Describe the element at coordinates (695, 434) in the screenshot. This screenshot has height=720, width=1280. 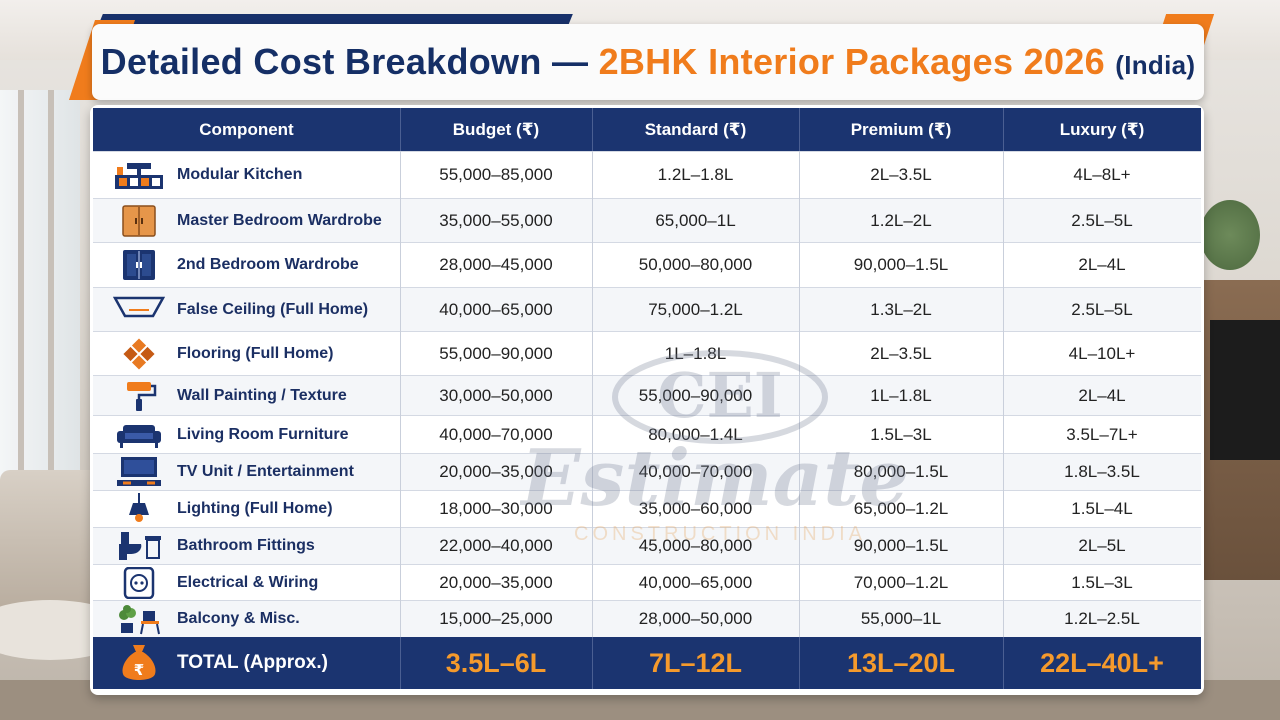
I see `cell-standard: 80,000–1.4L` at that location.